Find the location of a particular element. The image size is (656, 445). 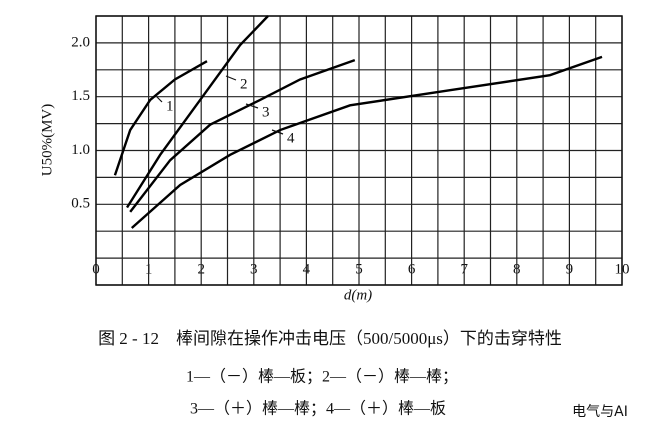

watermark: 电气与AI is located at coordinates (600, 412).